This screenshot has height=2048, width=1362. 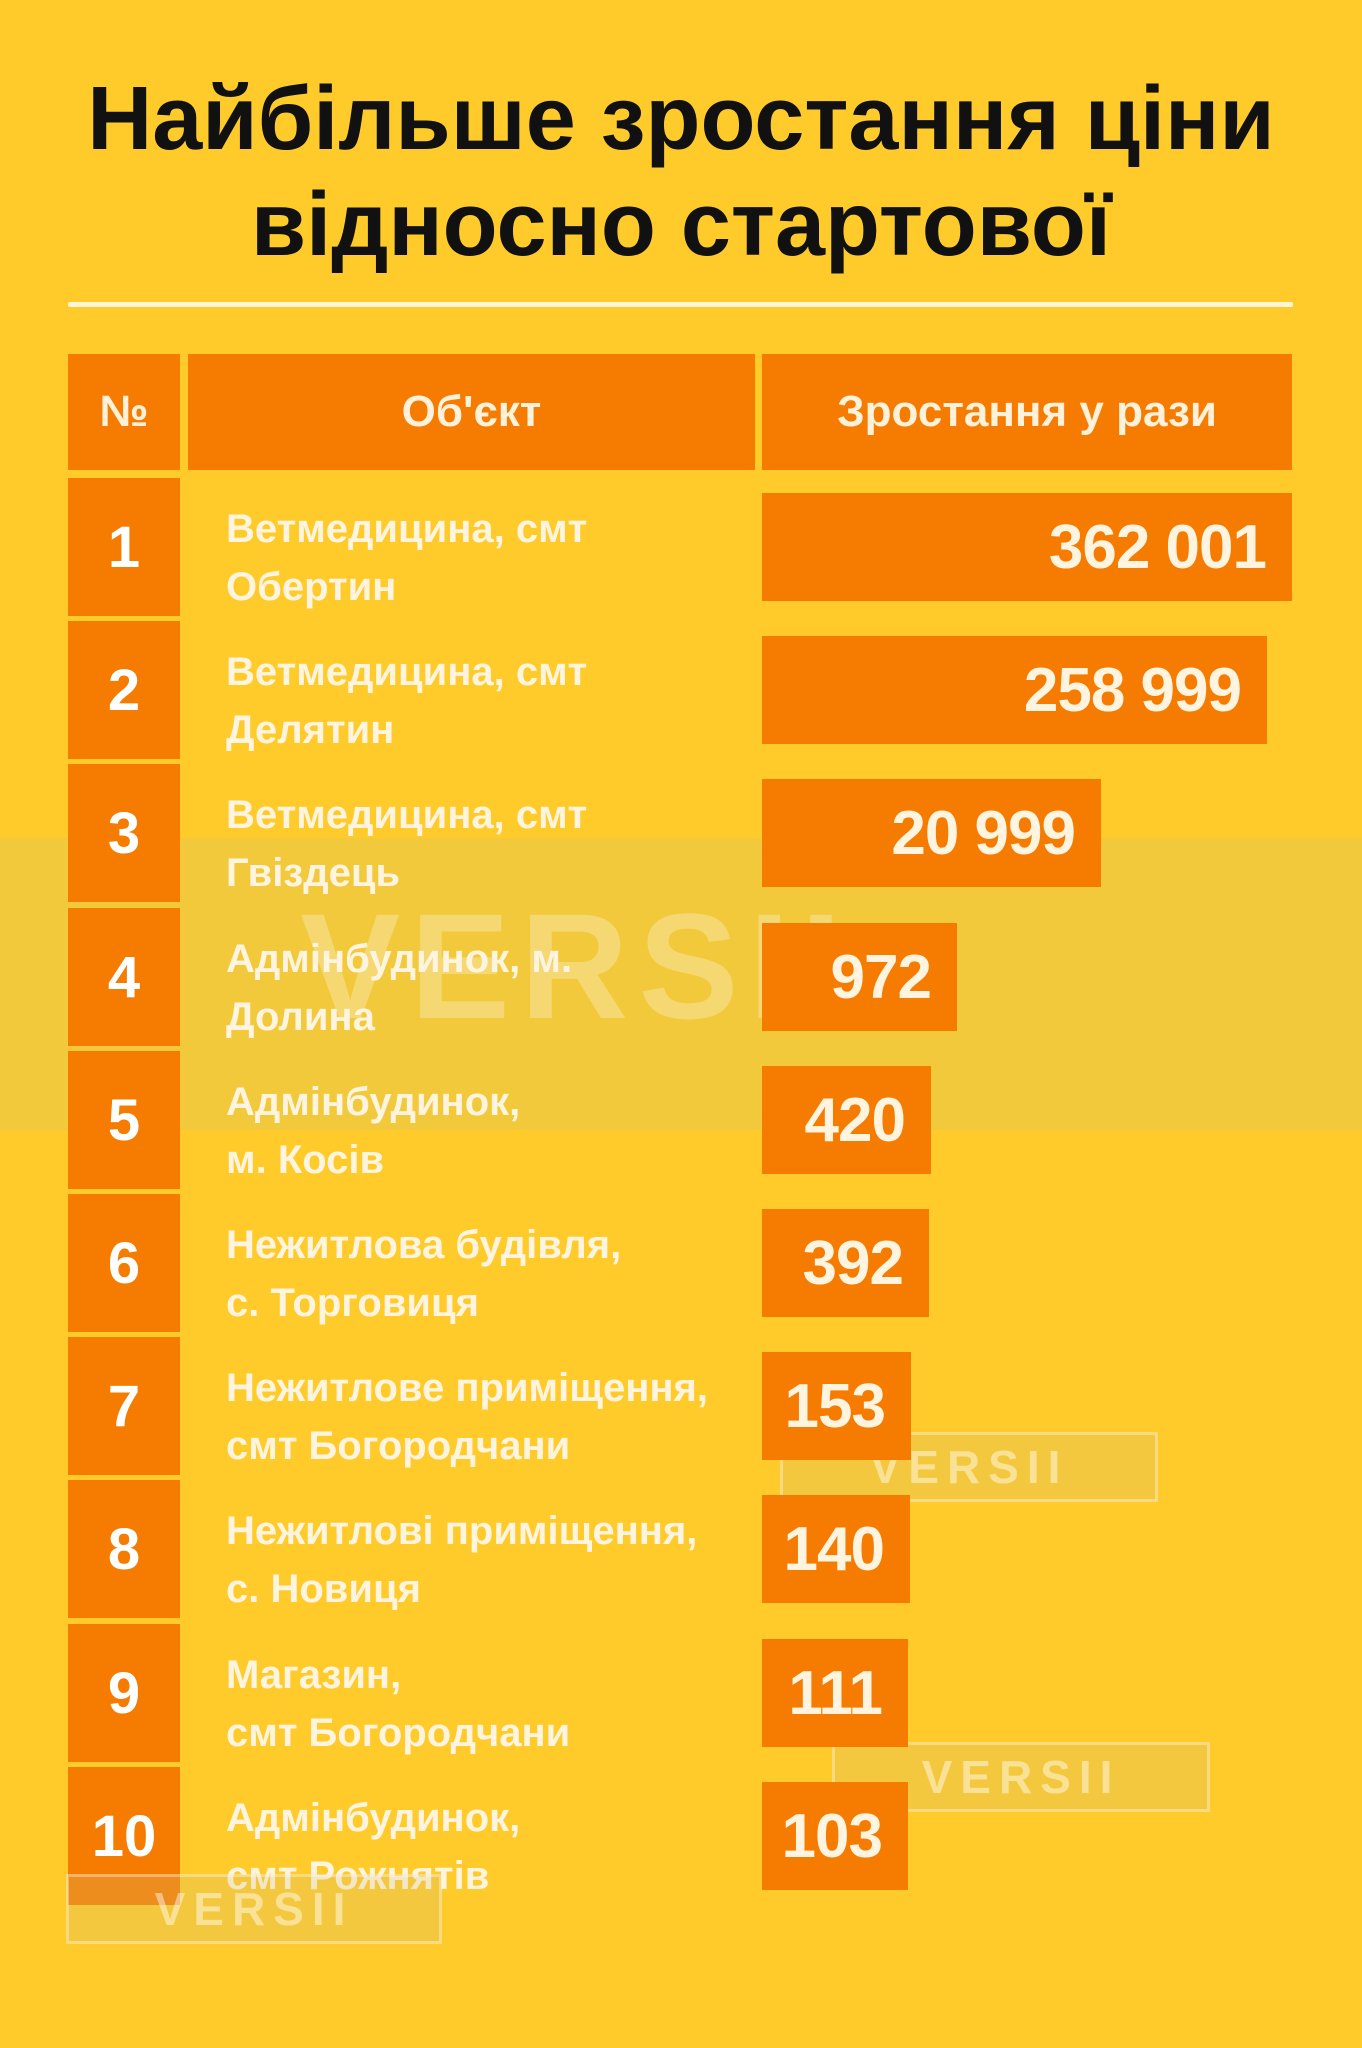 I want to click on title-divider, so click(x=680, y=304).